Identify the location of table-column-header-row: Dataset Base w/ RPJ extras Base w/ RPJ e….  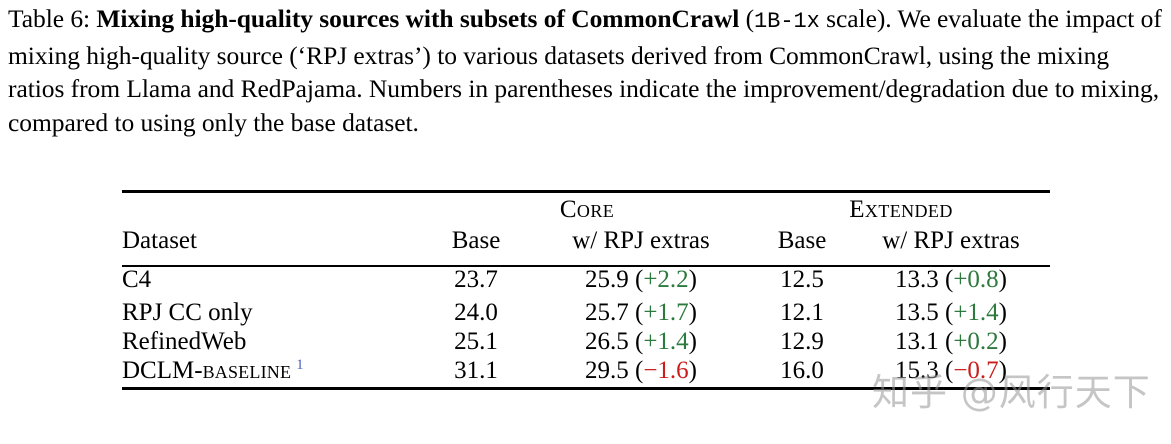
(586, 246).